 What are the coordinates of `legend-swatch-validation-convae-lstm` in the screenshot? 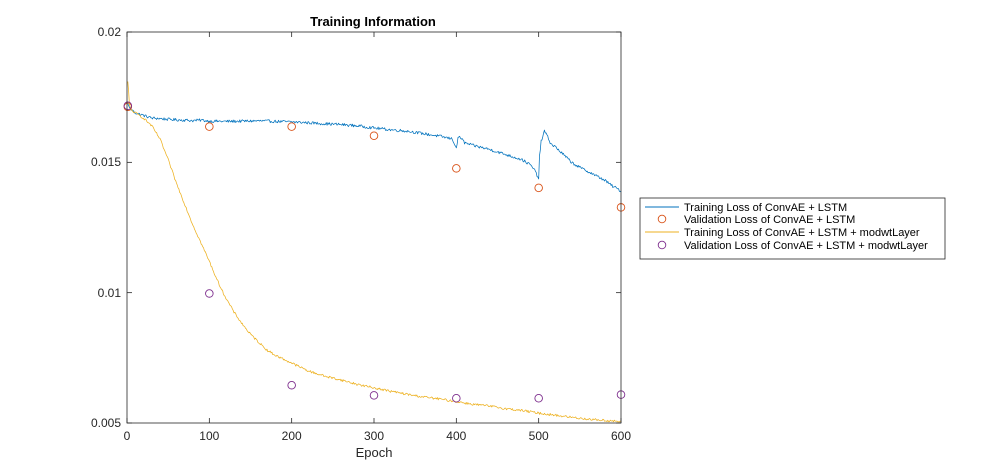 It's located at (662, 219).